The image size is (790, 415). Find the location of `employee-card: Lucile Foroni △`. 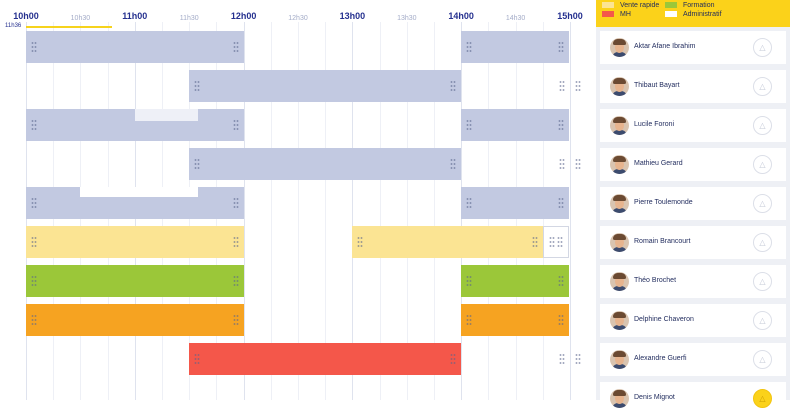

employee-card: Lucile Foroni △ is located at coordinates (693, 125).